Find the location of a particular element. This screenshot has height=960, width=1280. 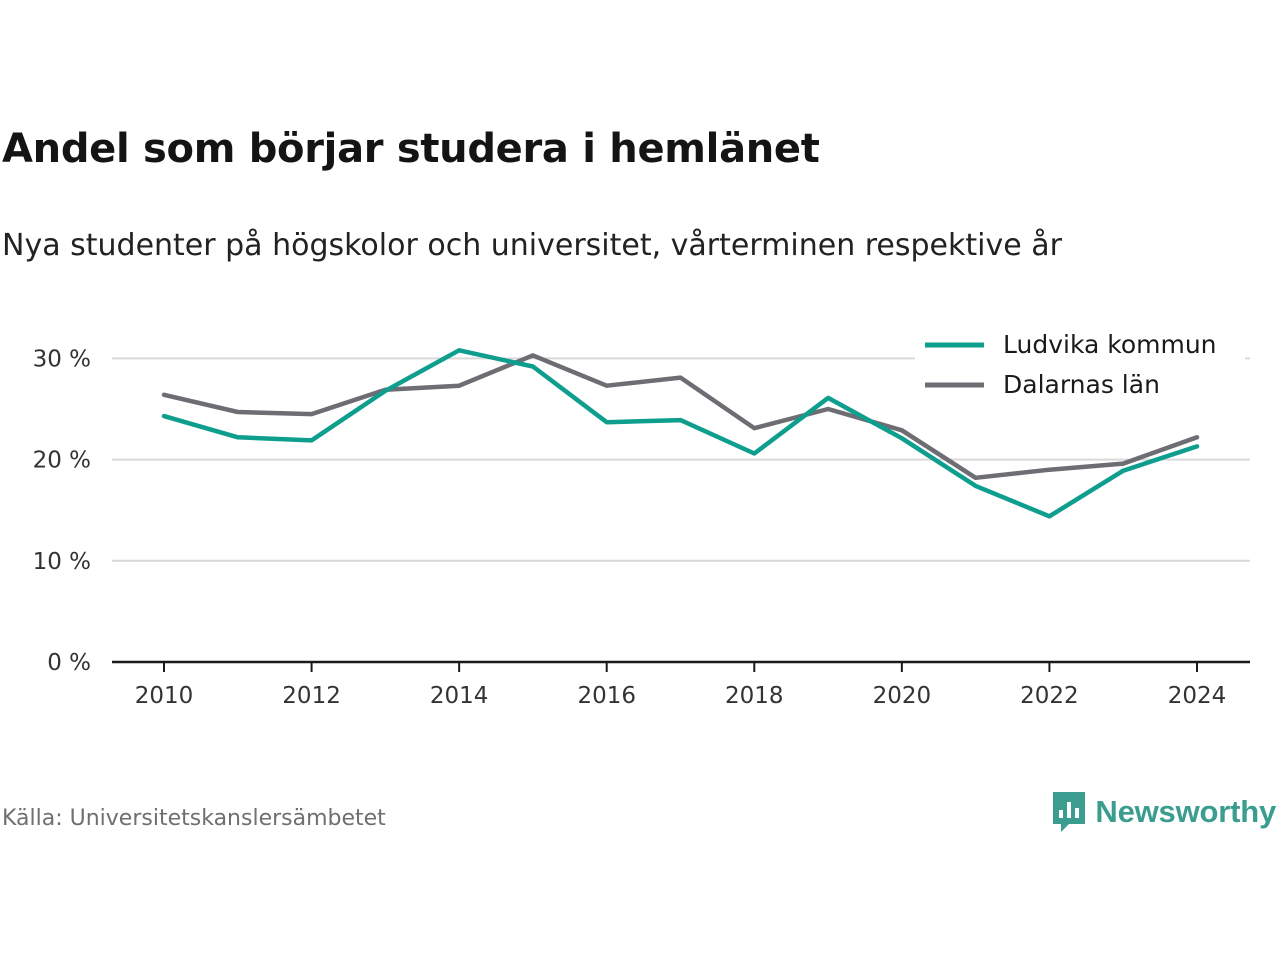

chart-title: Andel som börjar studera i hemlänet is located at coordinates (411, 149).